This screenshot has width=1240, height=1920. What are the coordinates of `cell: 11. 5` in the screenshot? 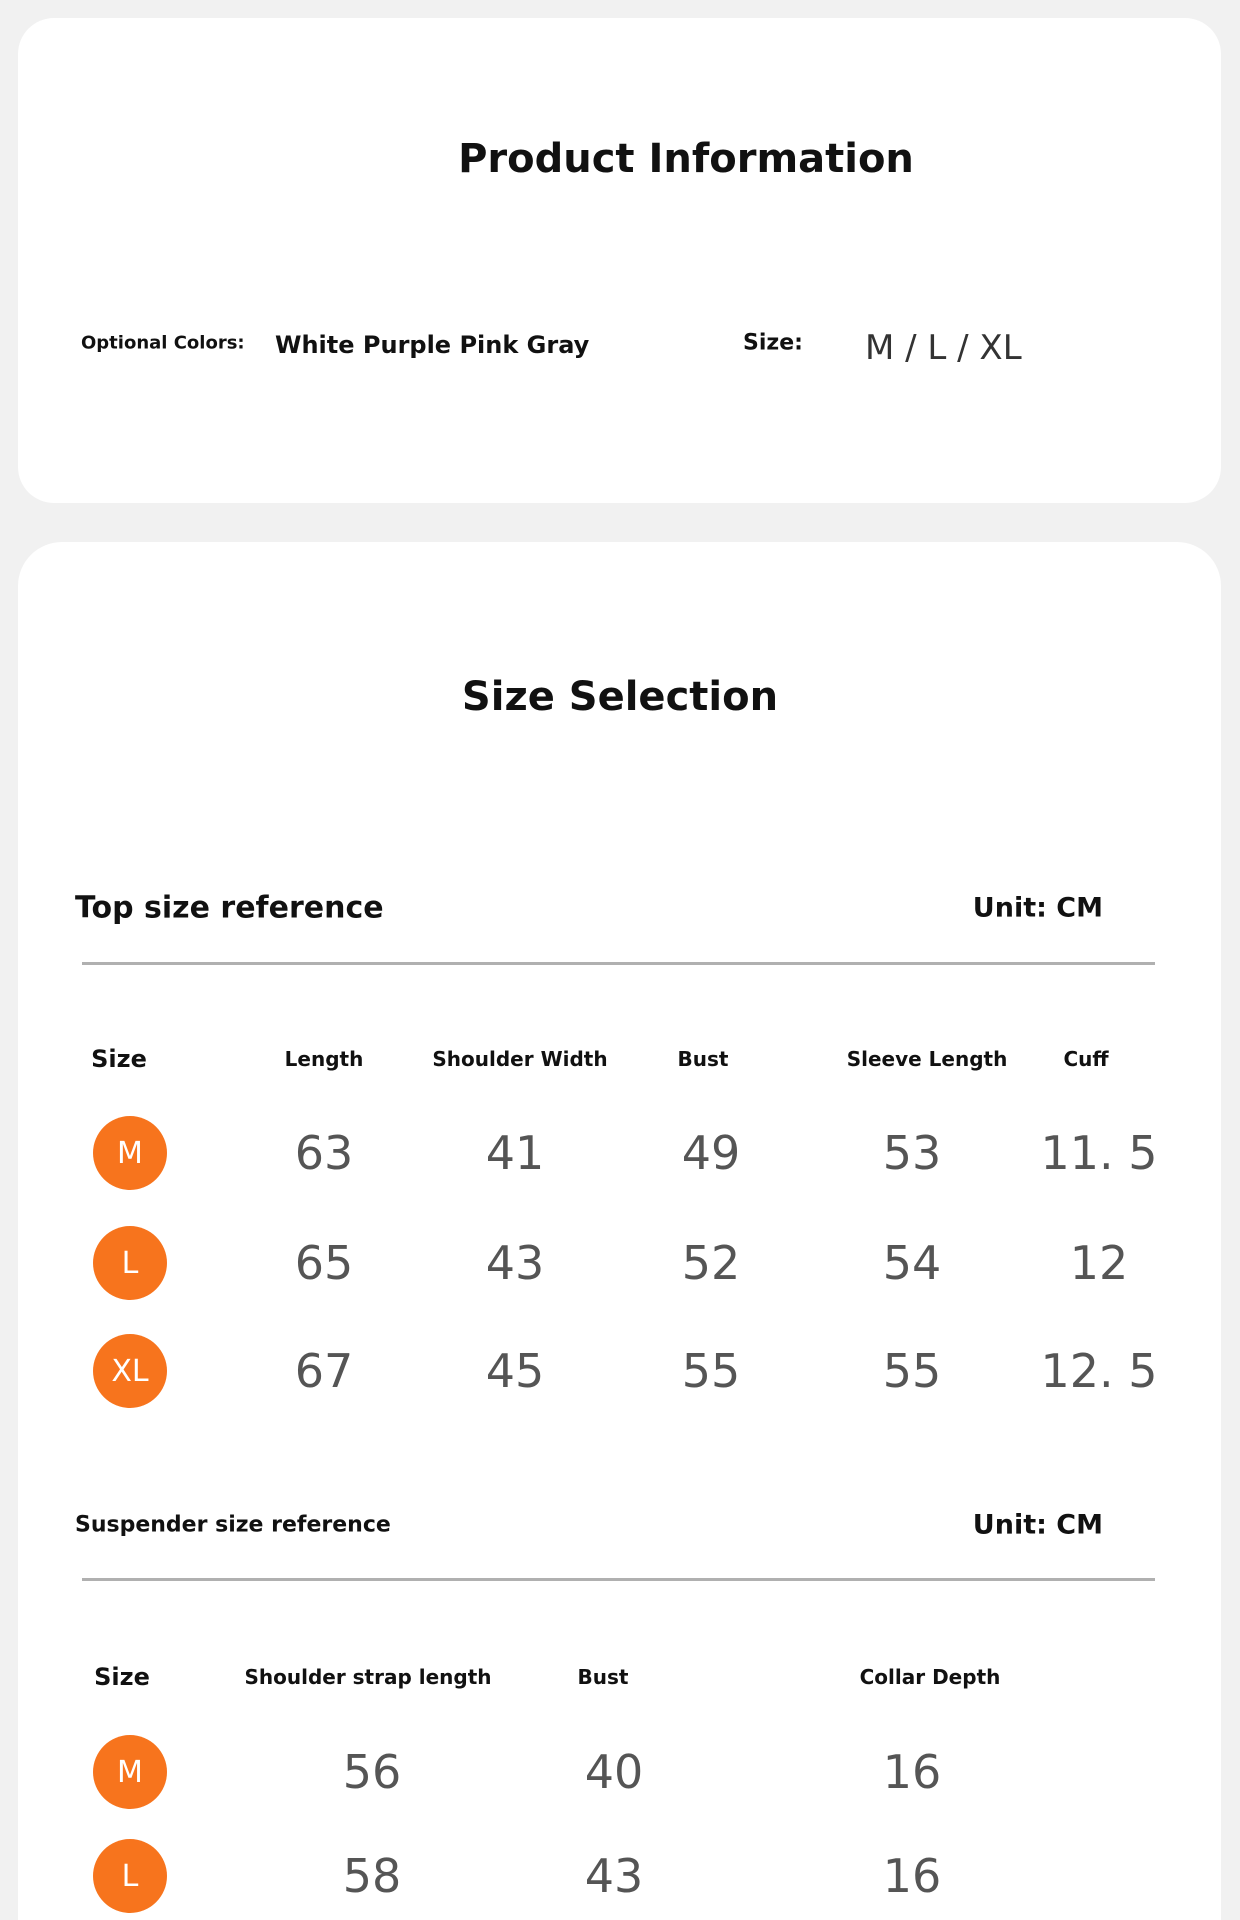 It's located at (1099, 1153).